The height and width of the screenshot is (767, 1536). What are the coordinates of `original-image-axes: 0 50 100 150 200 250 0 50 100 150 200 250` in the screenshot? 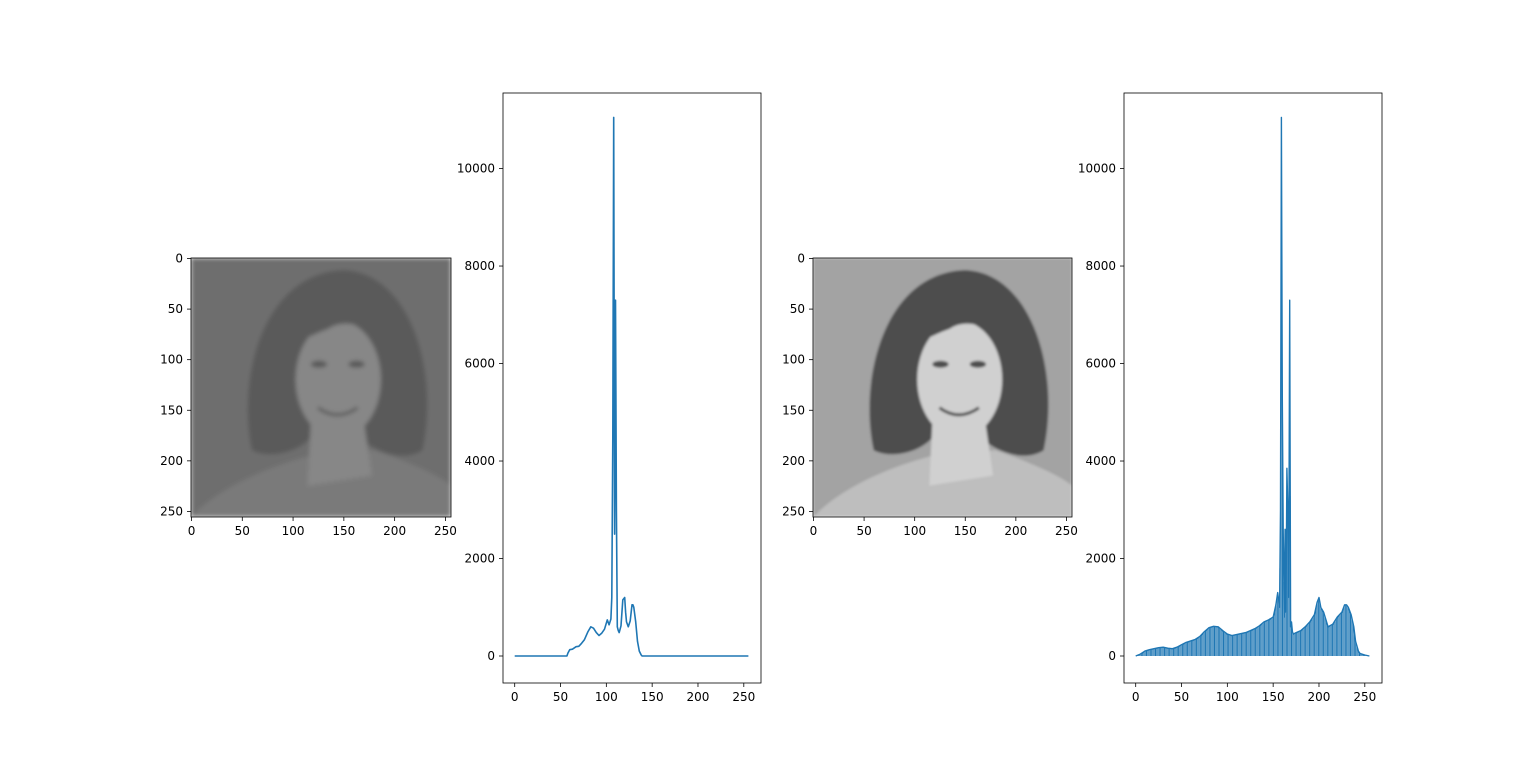 It's located at (308, 395).